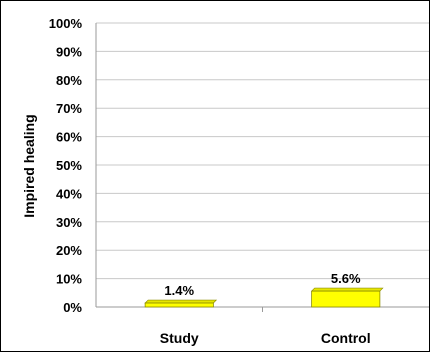 The image size is (430, 353). What do you see at coordinates (264, 297) in the screenshot?
I see `bars` at bounding box center [264, 297].